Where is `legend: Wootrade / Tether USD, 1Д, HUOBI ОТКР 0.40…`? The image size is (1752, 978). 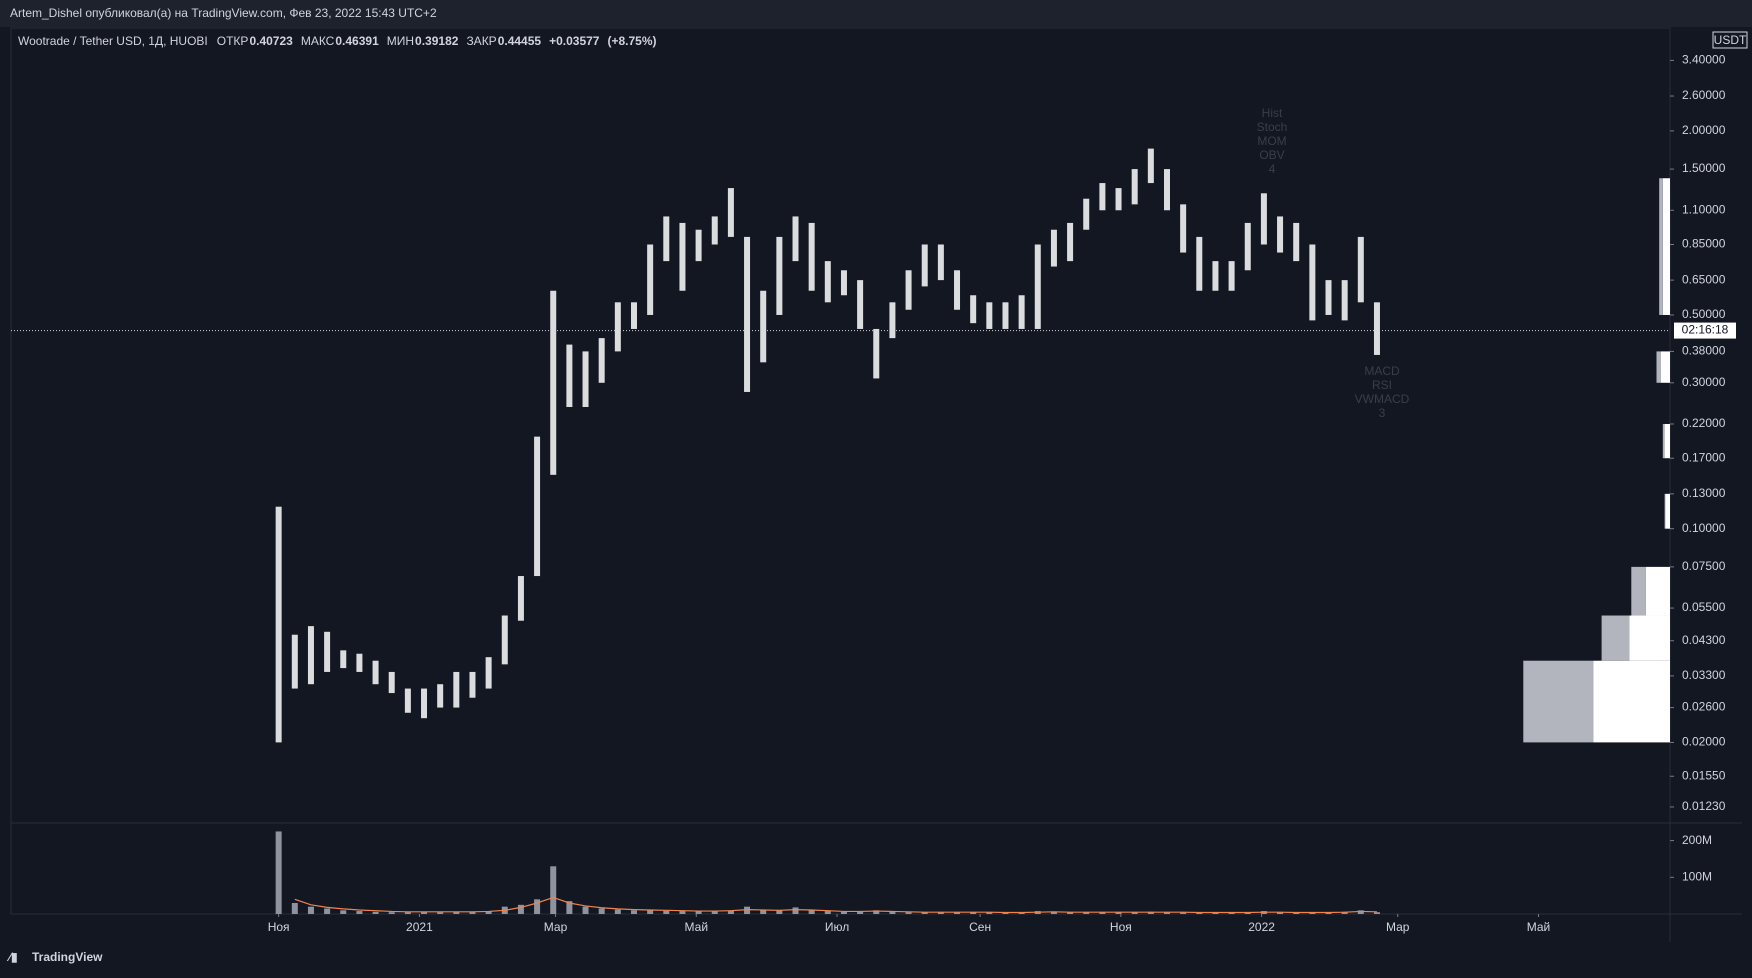 legend: Wootrade / Tether USD, 1Д, HUOBI ОТКР 0.40… is located at coordinates (337, 41).